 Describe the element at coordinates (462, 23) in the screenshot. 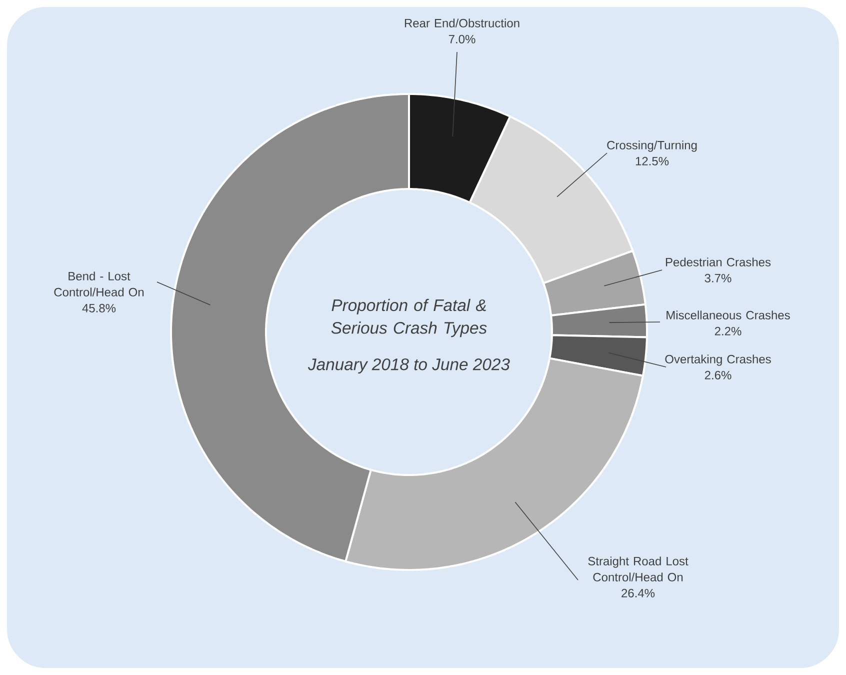

I see `slice-label: Rear End/Obstruction` at that location.